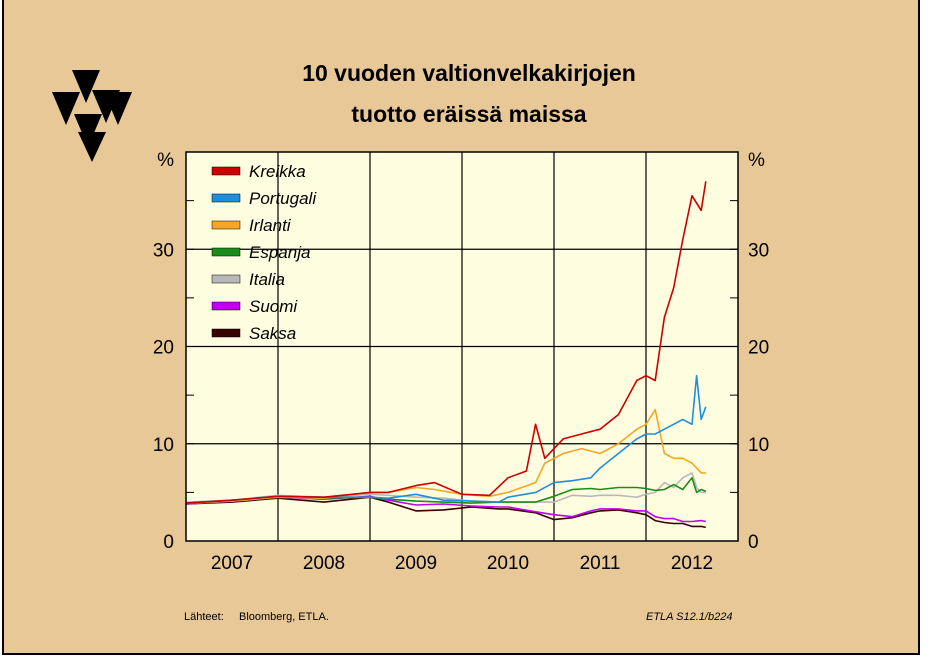 This screenshot has height=661, width=936. Describe the element at coordinates (753, 542) in the screenshot. I see `y-tick-label-right: 0` at that location.